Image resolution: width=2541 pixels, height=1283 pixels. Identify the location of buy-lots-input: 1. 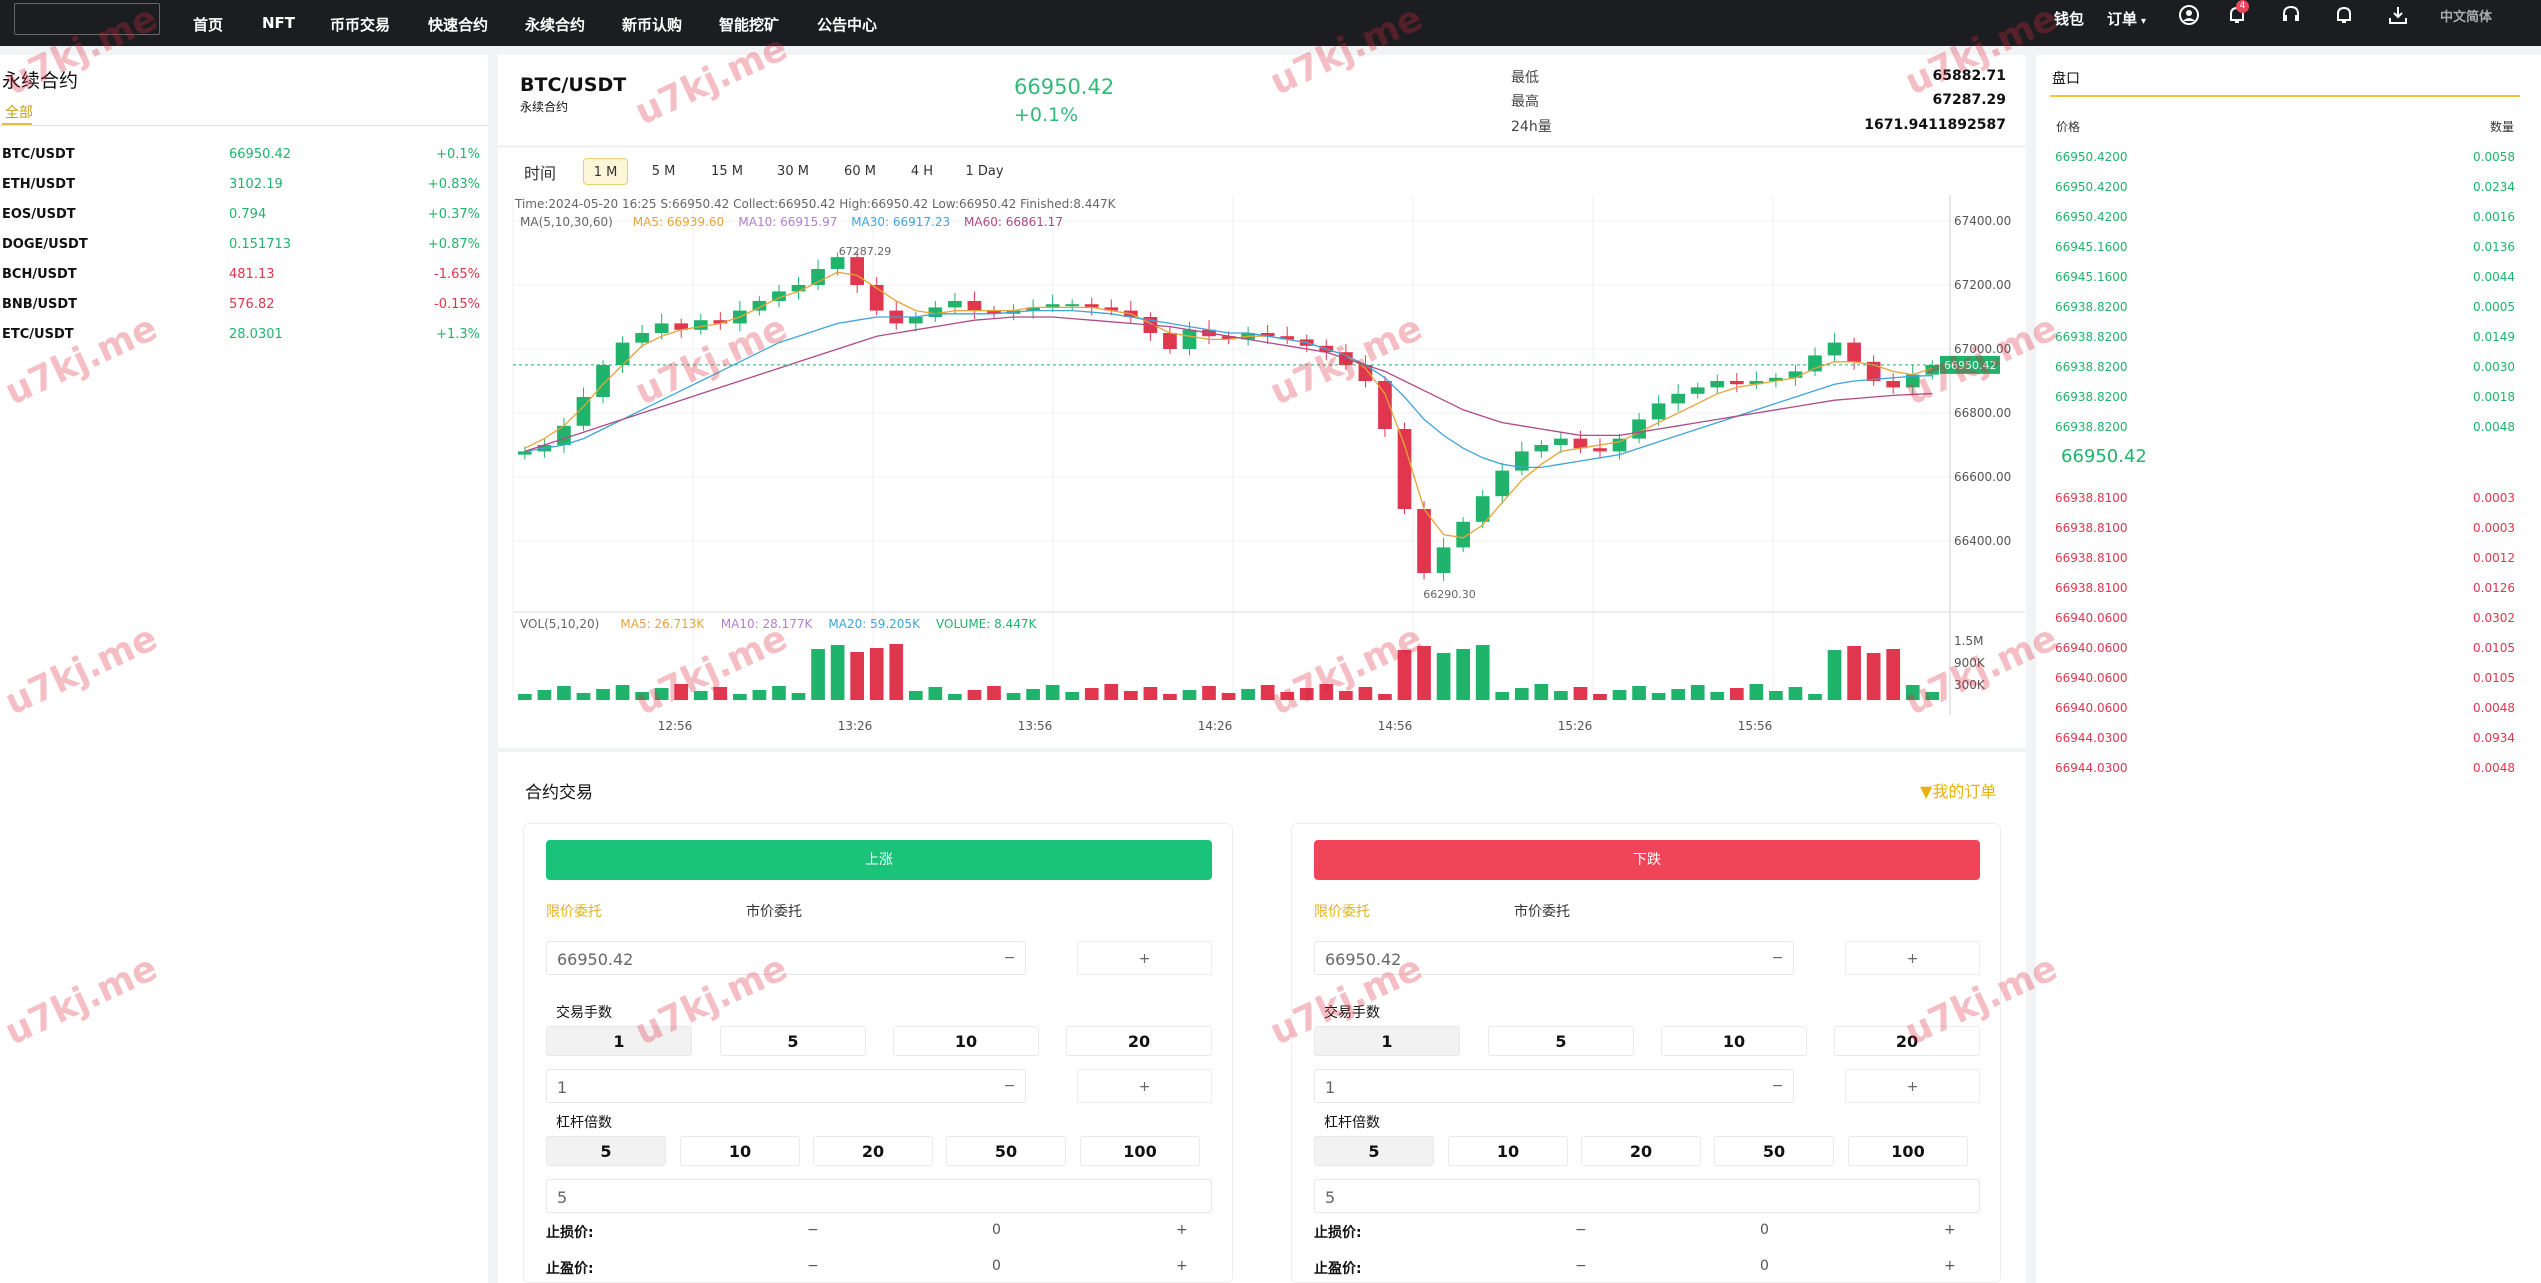
(786, 1086).